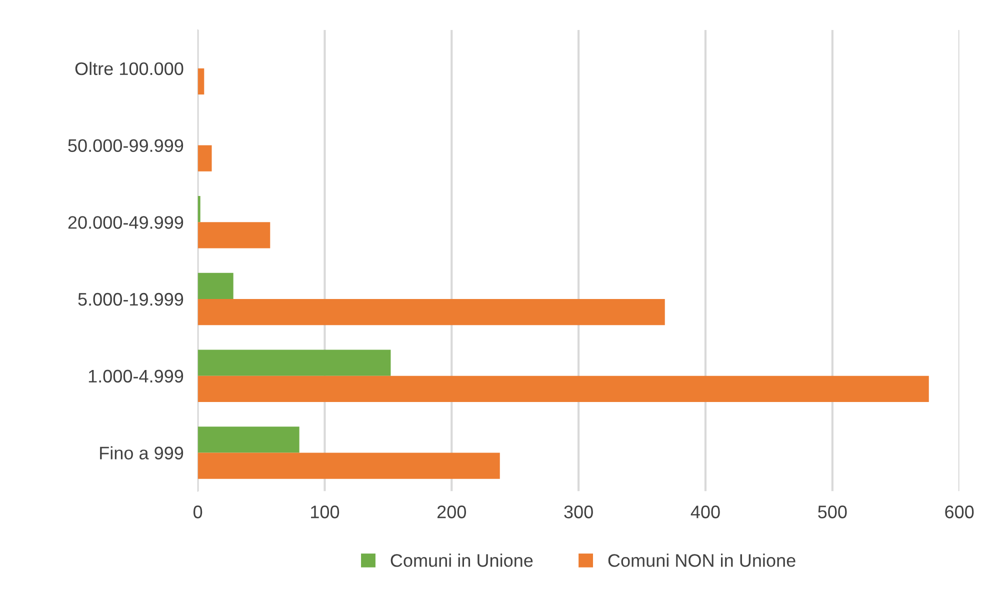  What do you see at coordinates (451, 512) in the screenshot?
I see `x-tick-label: 200` at bounding box center [451, 512].